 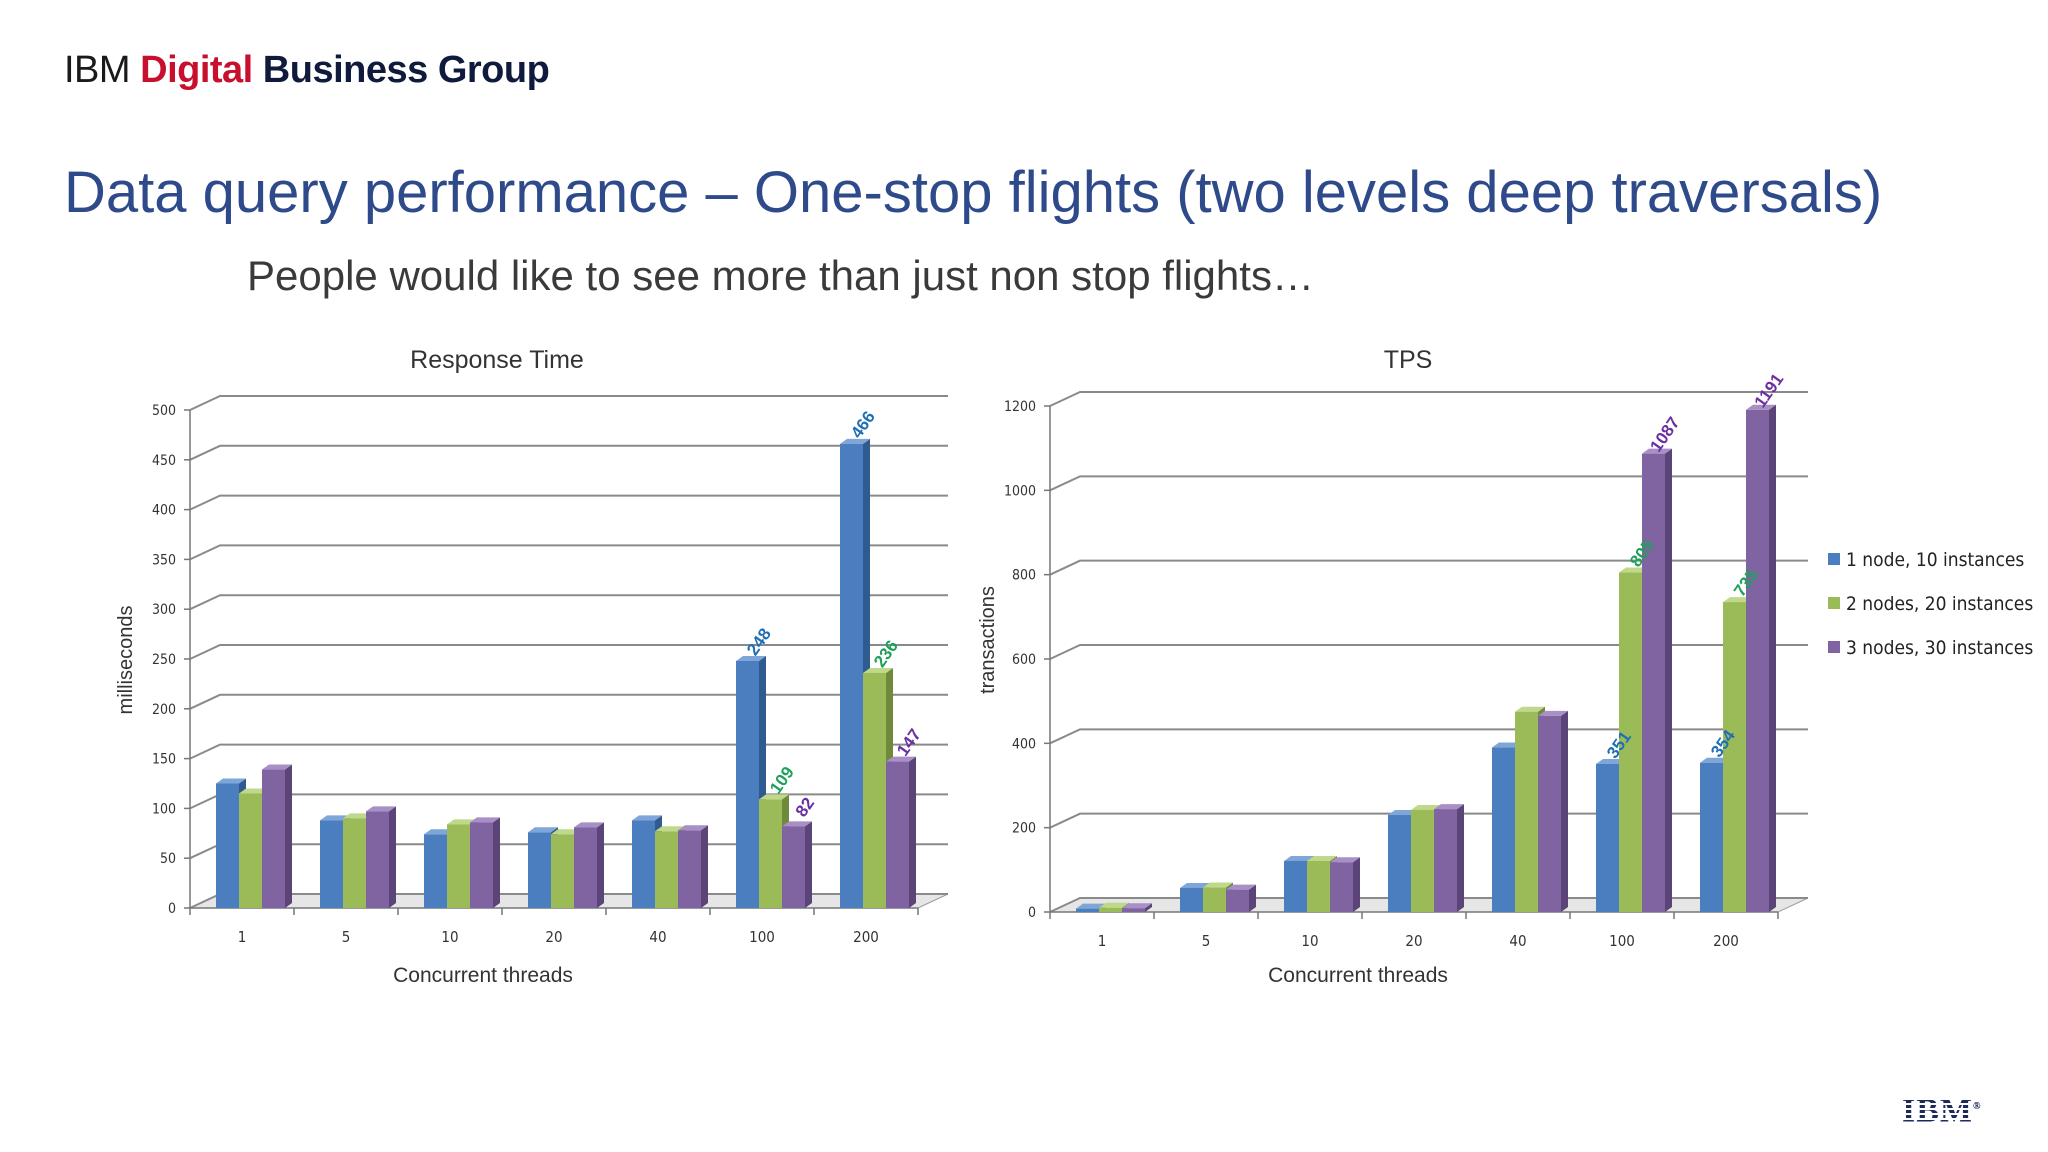 What do you see at coordinates (782, 780) in the screenshot?
I see `data-label: 109` at bounding box center [782, 780].